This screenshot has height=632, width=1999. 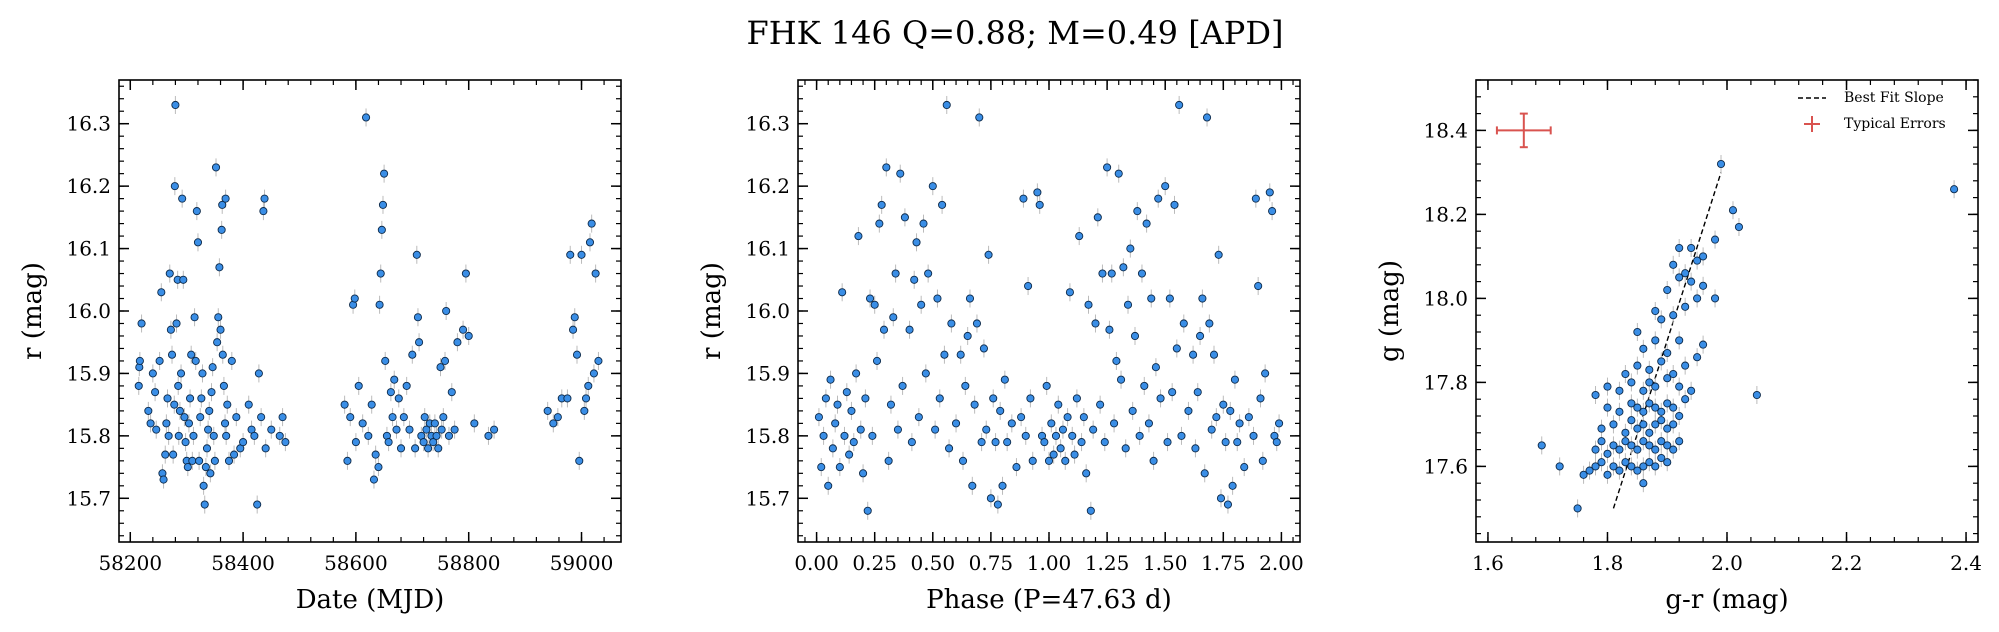 What do you see at coordinates (1445, 130) in the screenshot?
I see `y-tick-label: 18.4` at bounding box center [1445, 130].